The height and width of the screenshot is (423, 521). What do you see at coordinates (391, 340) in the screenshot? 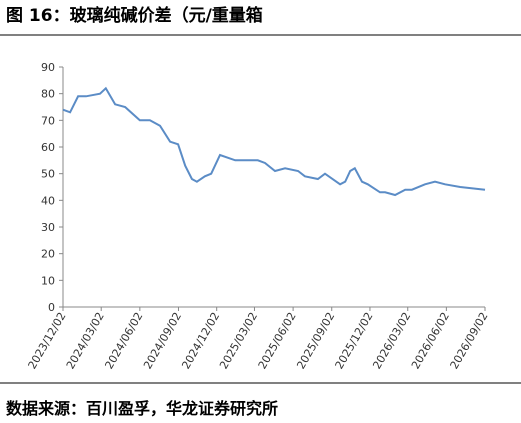
I see `x-tick-label: 2026/03/02` at bounding box center [391, 340].